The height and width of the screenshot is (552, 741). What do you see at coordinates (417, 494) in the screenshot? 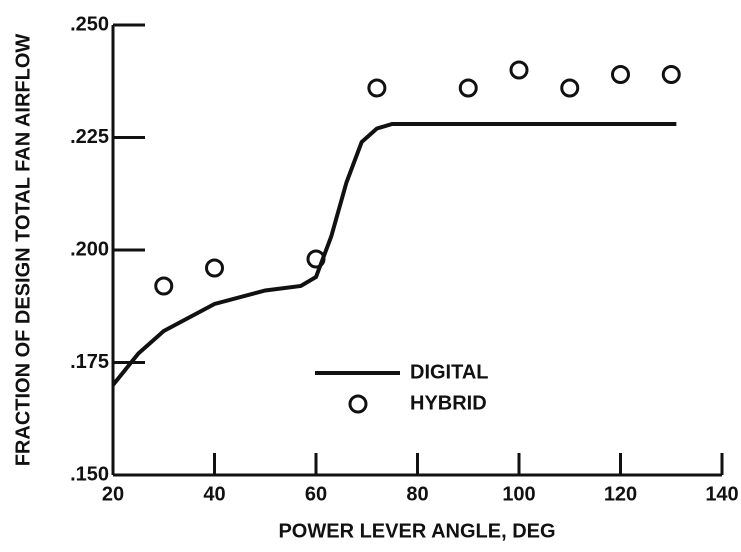
I see `x-tick-label: 80` at bounding box center [417, 494].